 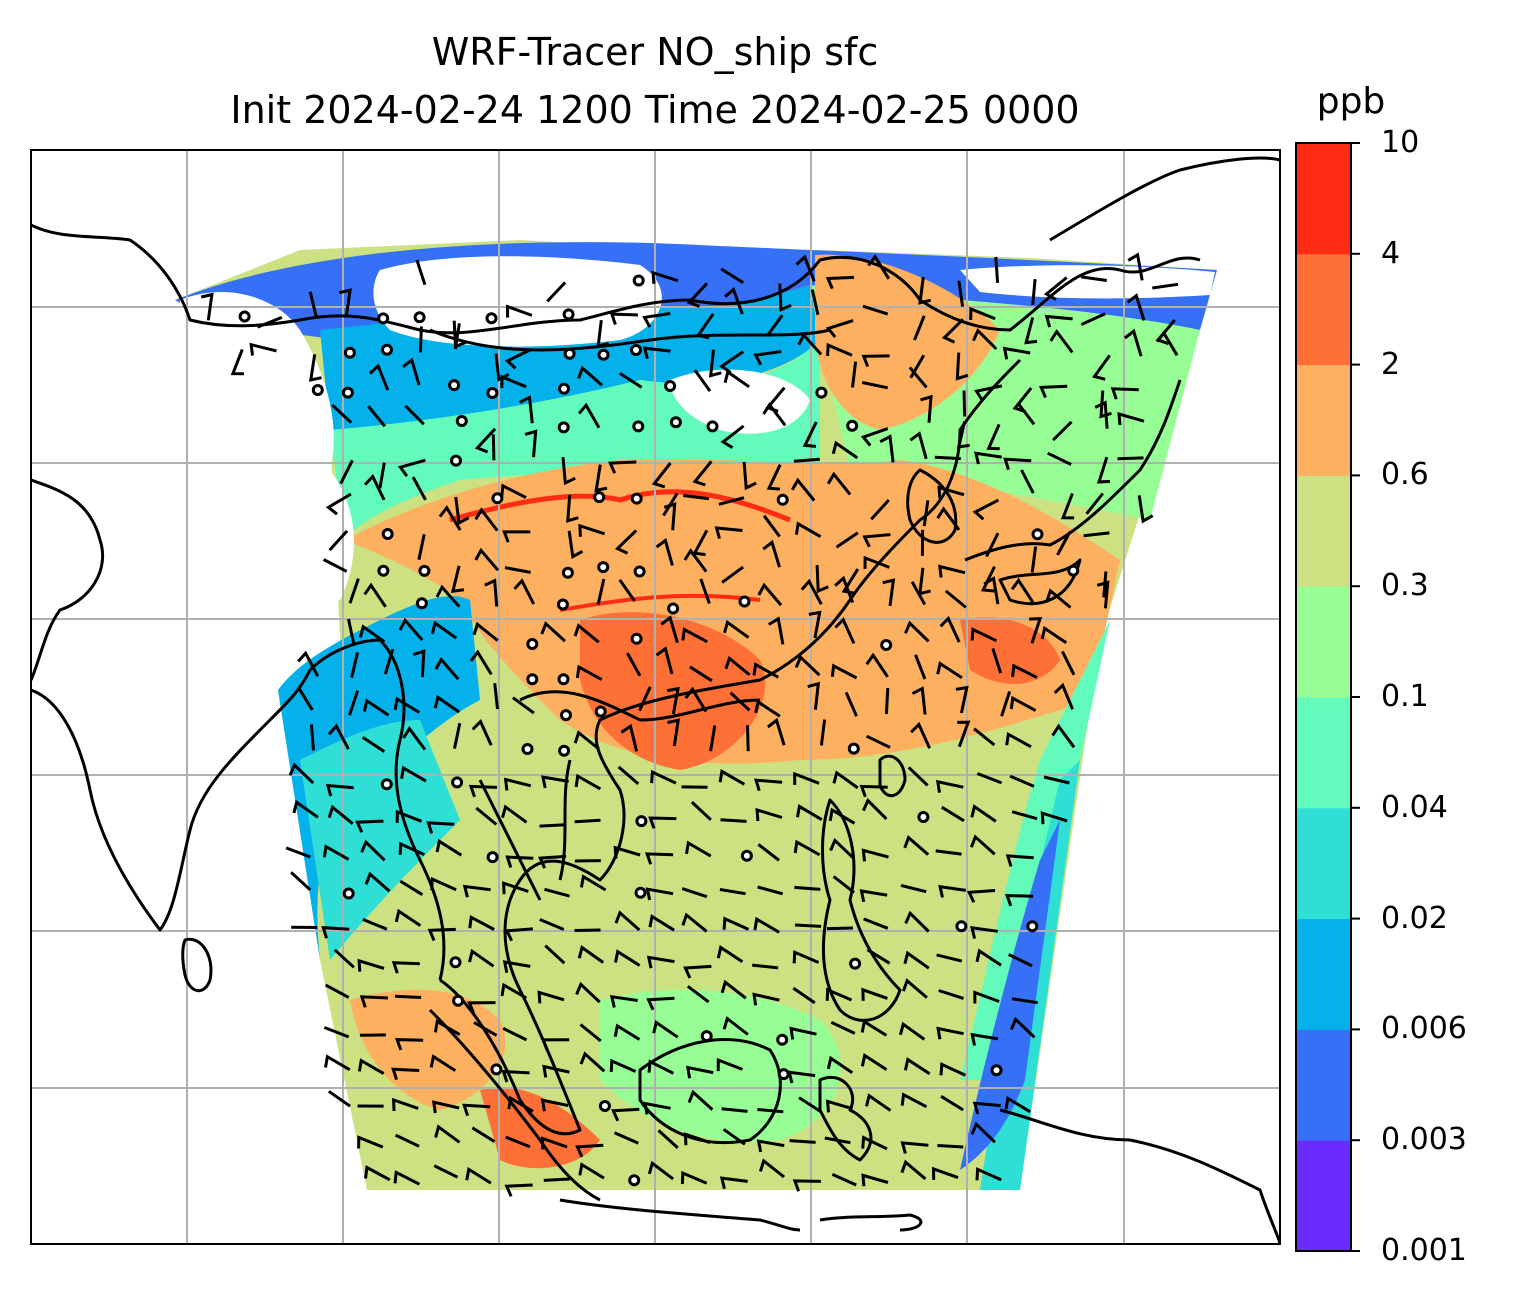 What do you see at coordinates (1351, 101) in the screenshot?
I see `colorbar-unit-label: ppb` at bounding box center [1351, 101].